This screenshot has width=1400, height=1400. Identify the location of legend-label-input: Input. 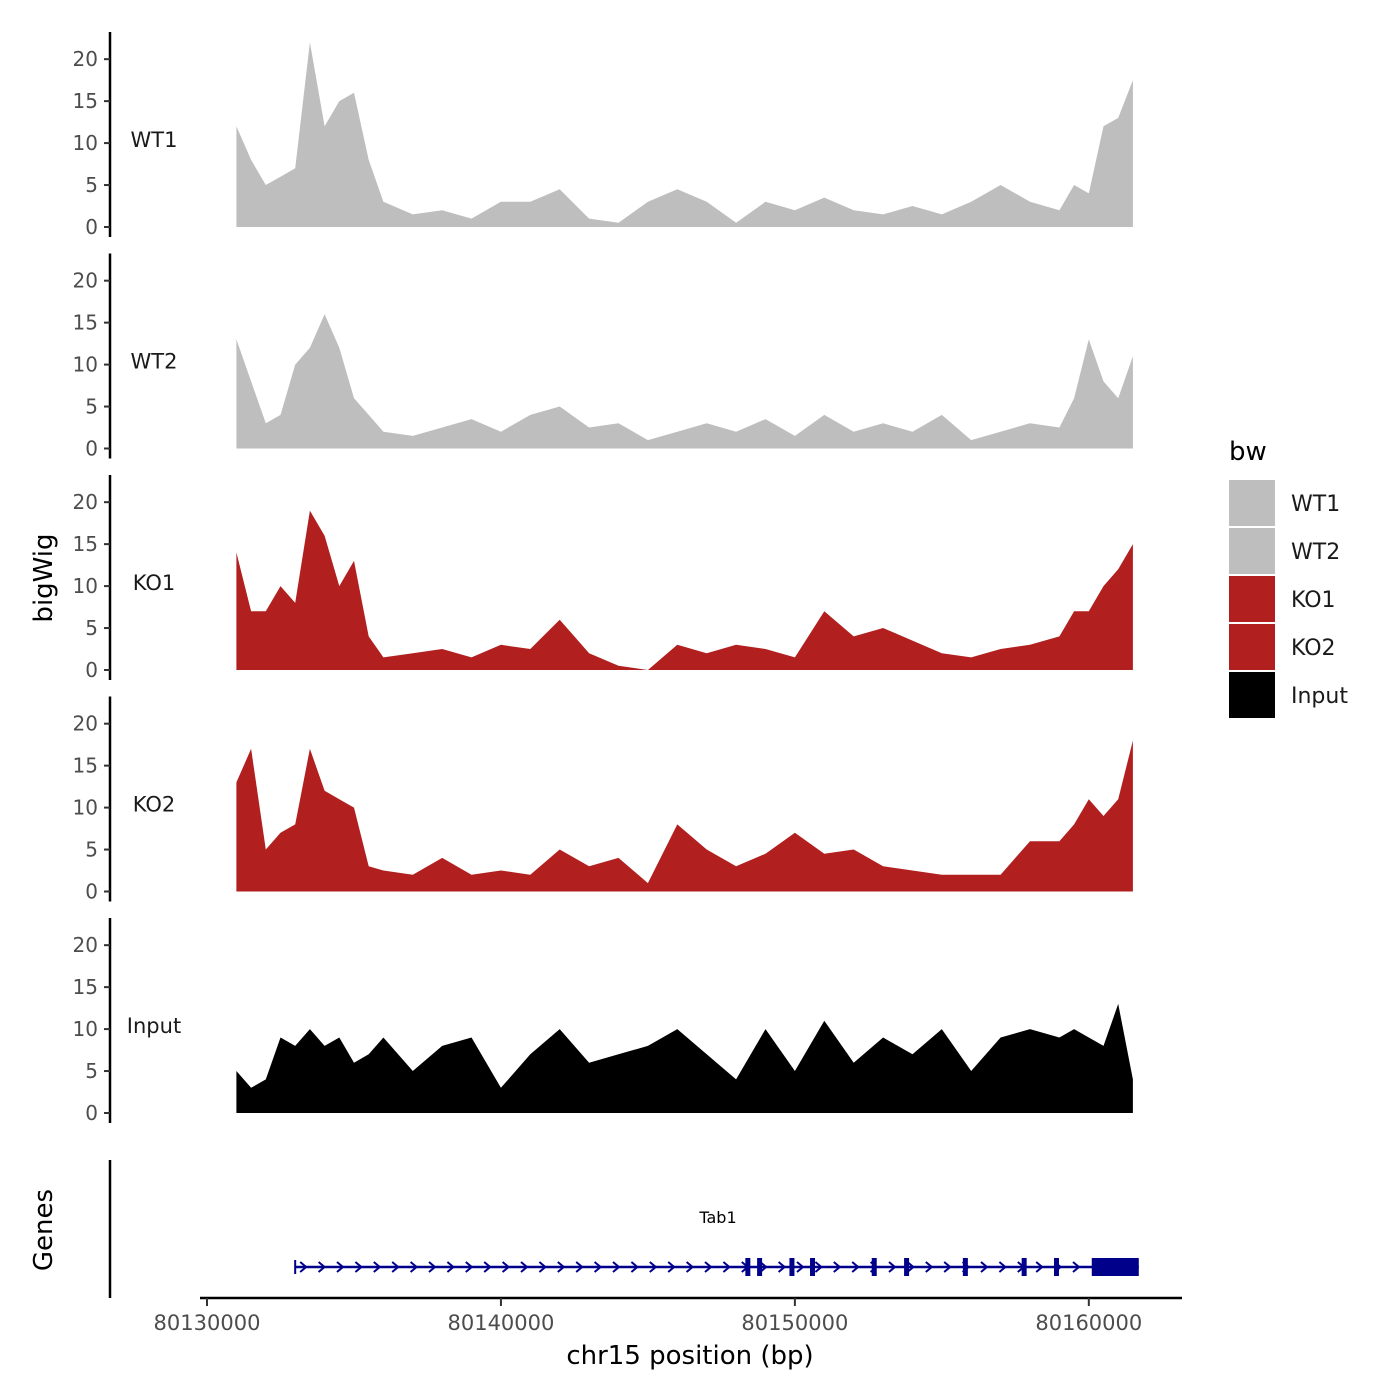
(1319, 696).